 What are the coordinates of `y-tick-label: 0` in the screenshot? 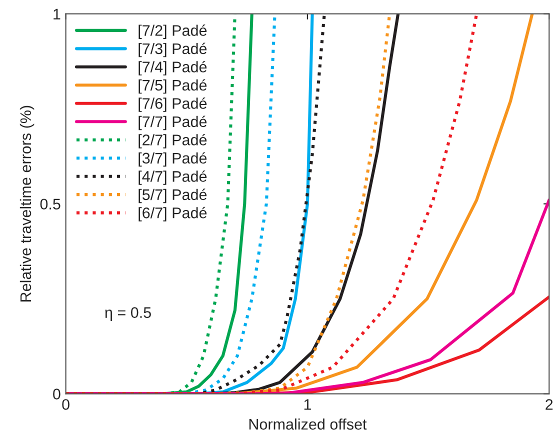 It's located at (56, 394).